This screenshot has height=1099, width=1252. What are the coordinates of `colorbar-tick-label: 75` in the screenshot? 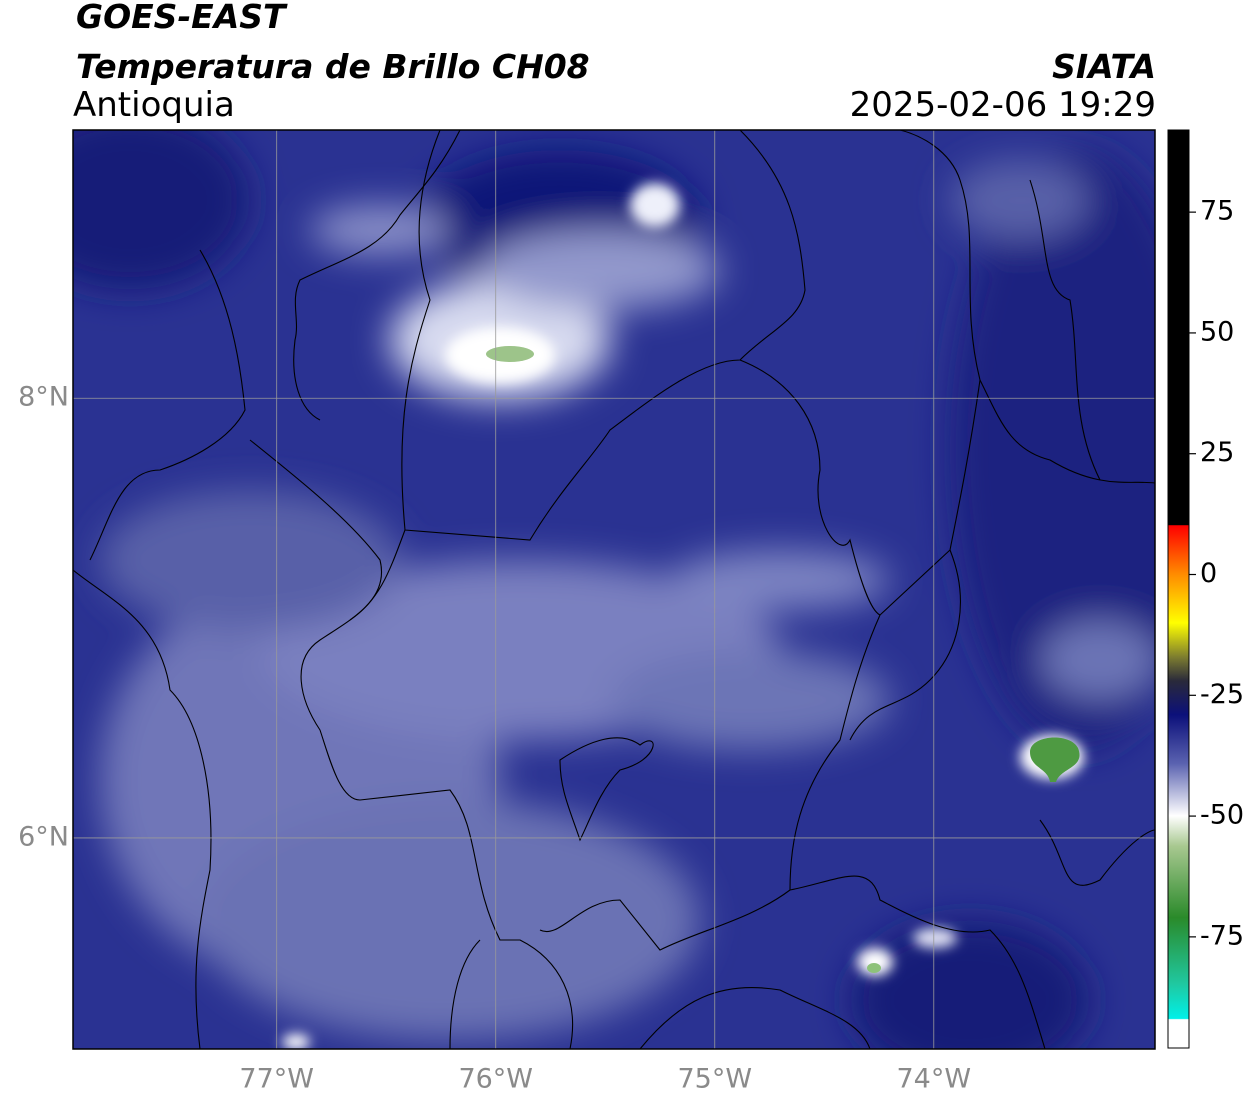 It's located at (1217, 211).